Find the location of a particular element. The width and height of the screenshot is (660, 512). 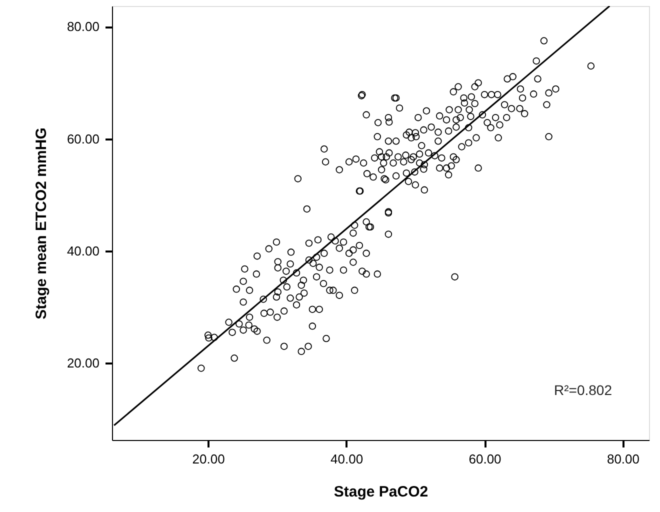

y-axis-title: Stage mean ETCO2 mmHG is located at coordinates (41, 224).